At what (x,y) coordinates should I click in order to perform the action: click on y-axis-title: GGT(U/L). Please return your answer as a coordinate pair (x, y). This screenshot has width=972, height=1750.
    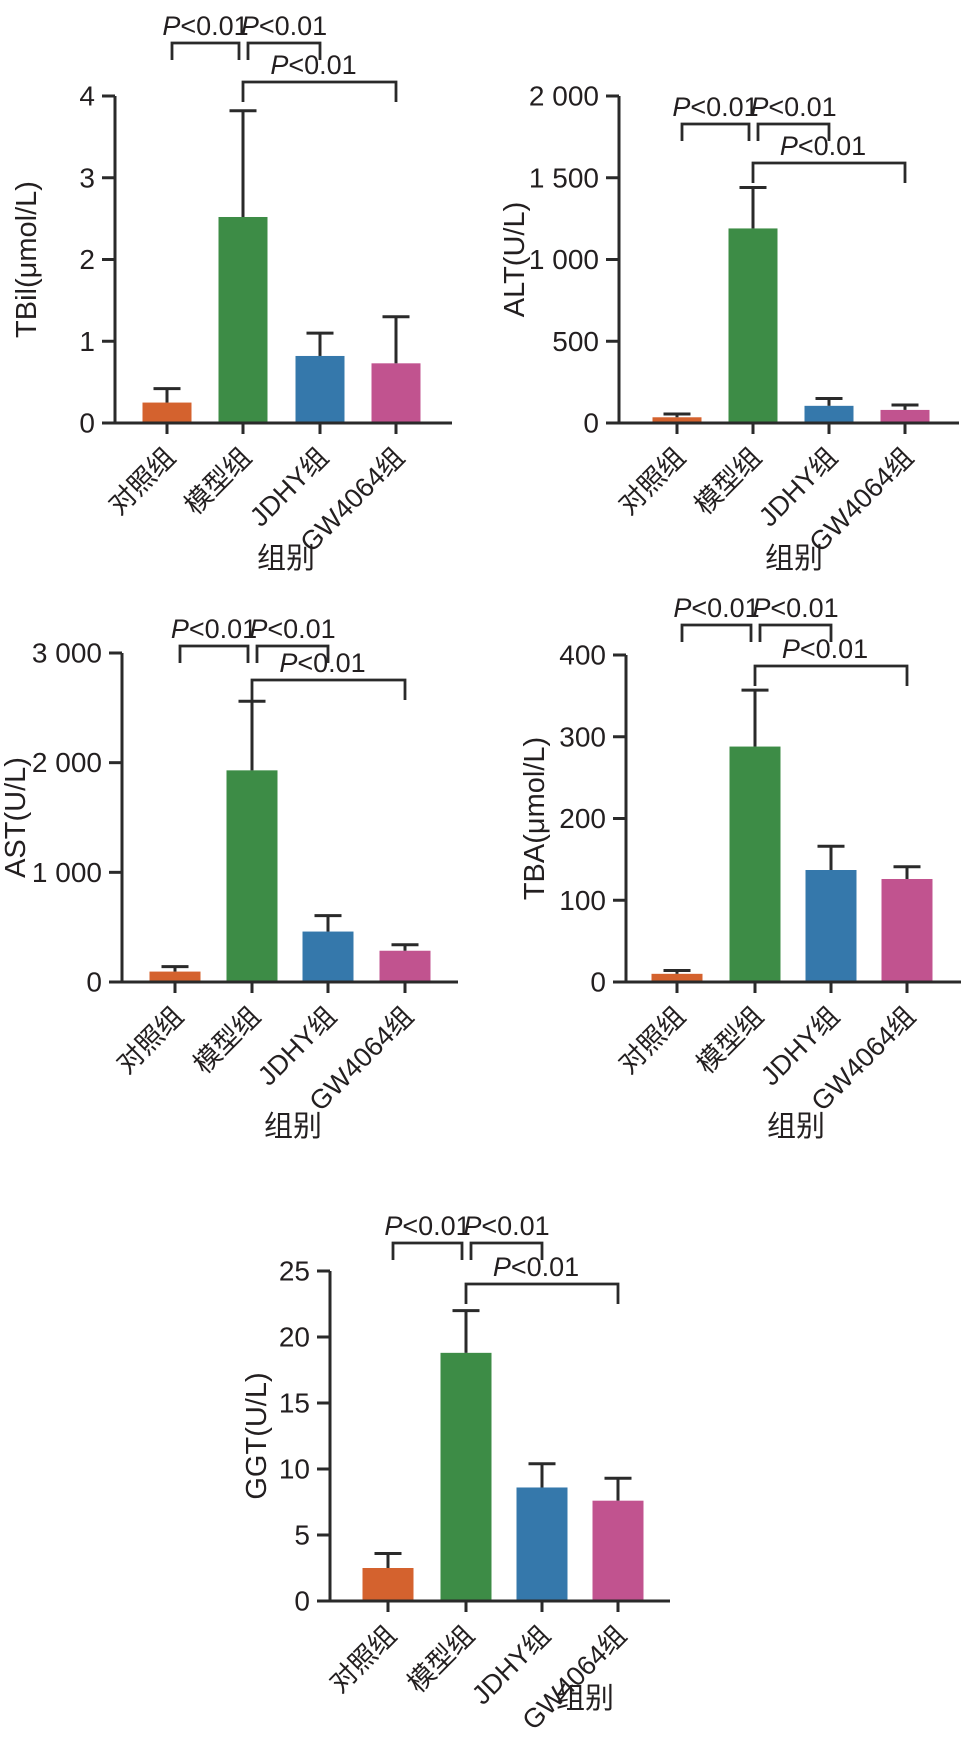
    Looking at the image, I should click on (258, 1435).